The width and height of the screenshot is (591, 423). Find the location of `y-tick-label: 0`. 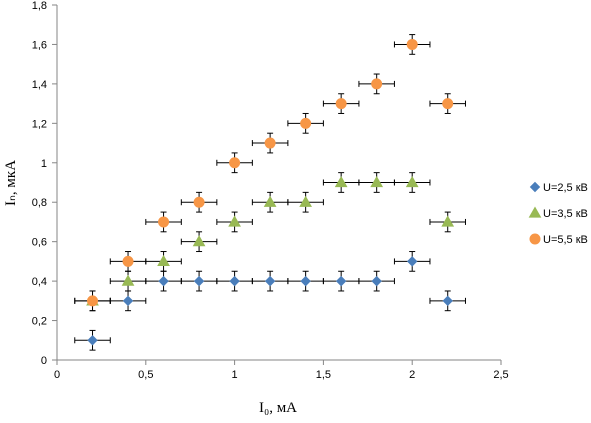

y-tick-label: 0 is located at coordinates (44, 361).